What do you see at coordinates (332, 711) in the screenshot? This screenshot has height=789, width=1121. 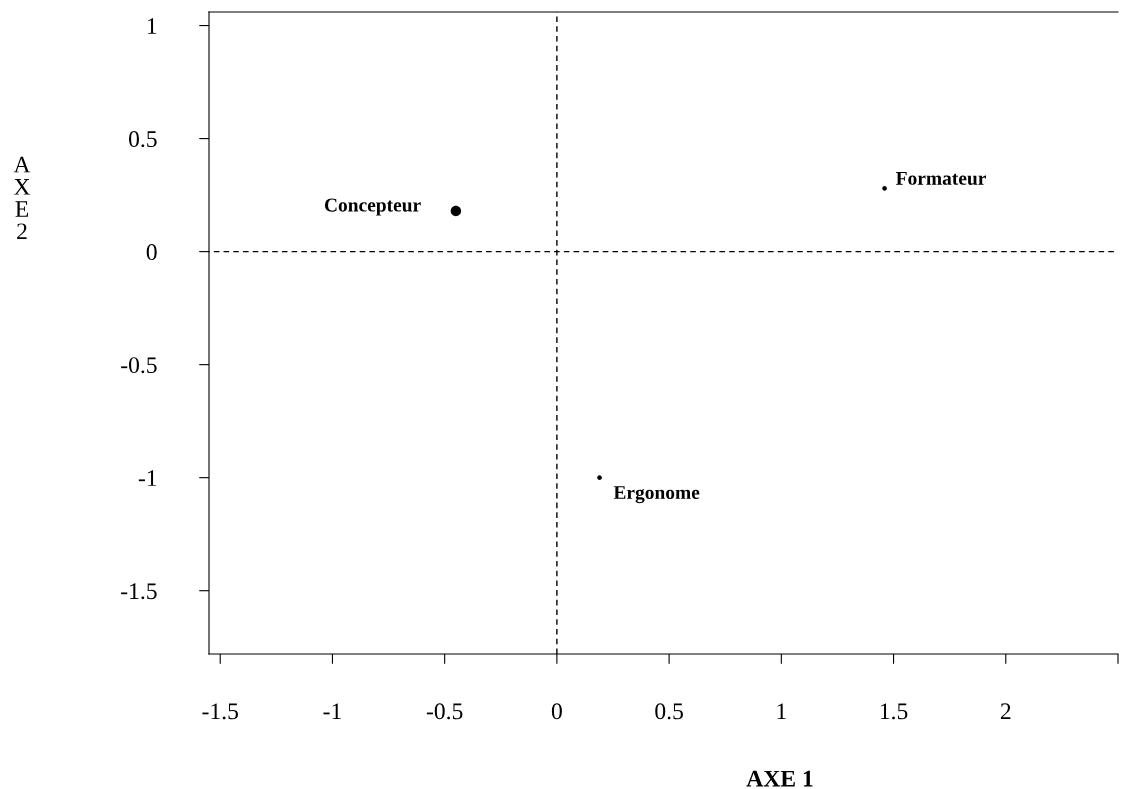 I see `x-tick-label: -1` at bounding box center [332, 711].